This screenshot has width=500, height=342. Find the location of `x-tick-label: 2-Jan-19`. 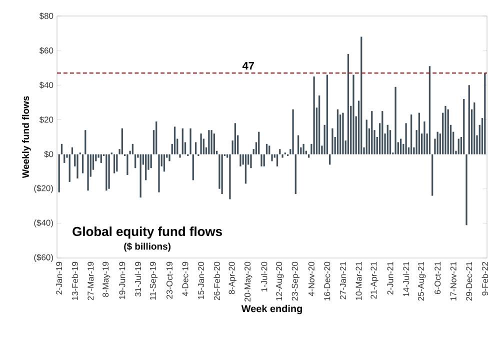

x-tick-label: 2-Jan-19 is located at coordinates (59, 278).